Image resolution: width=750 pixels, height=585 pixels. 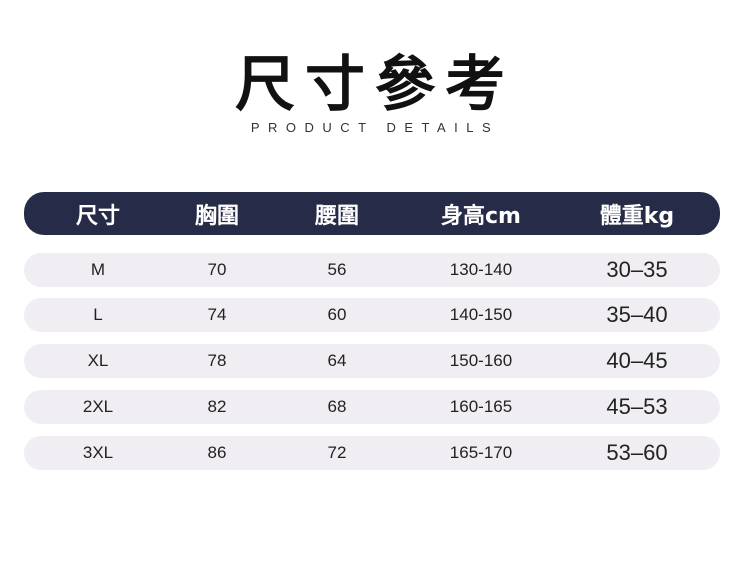 I want to click on cell-weight: 45–53, so click(x=637, y=406).